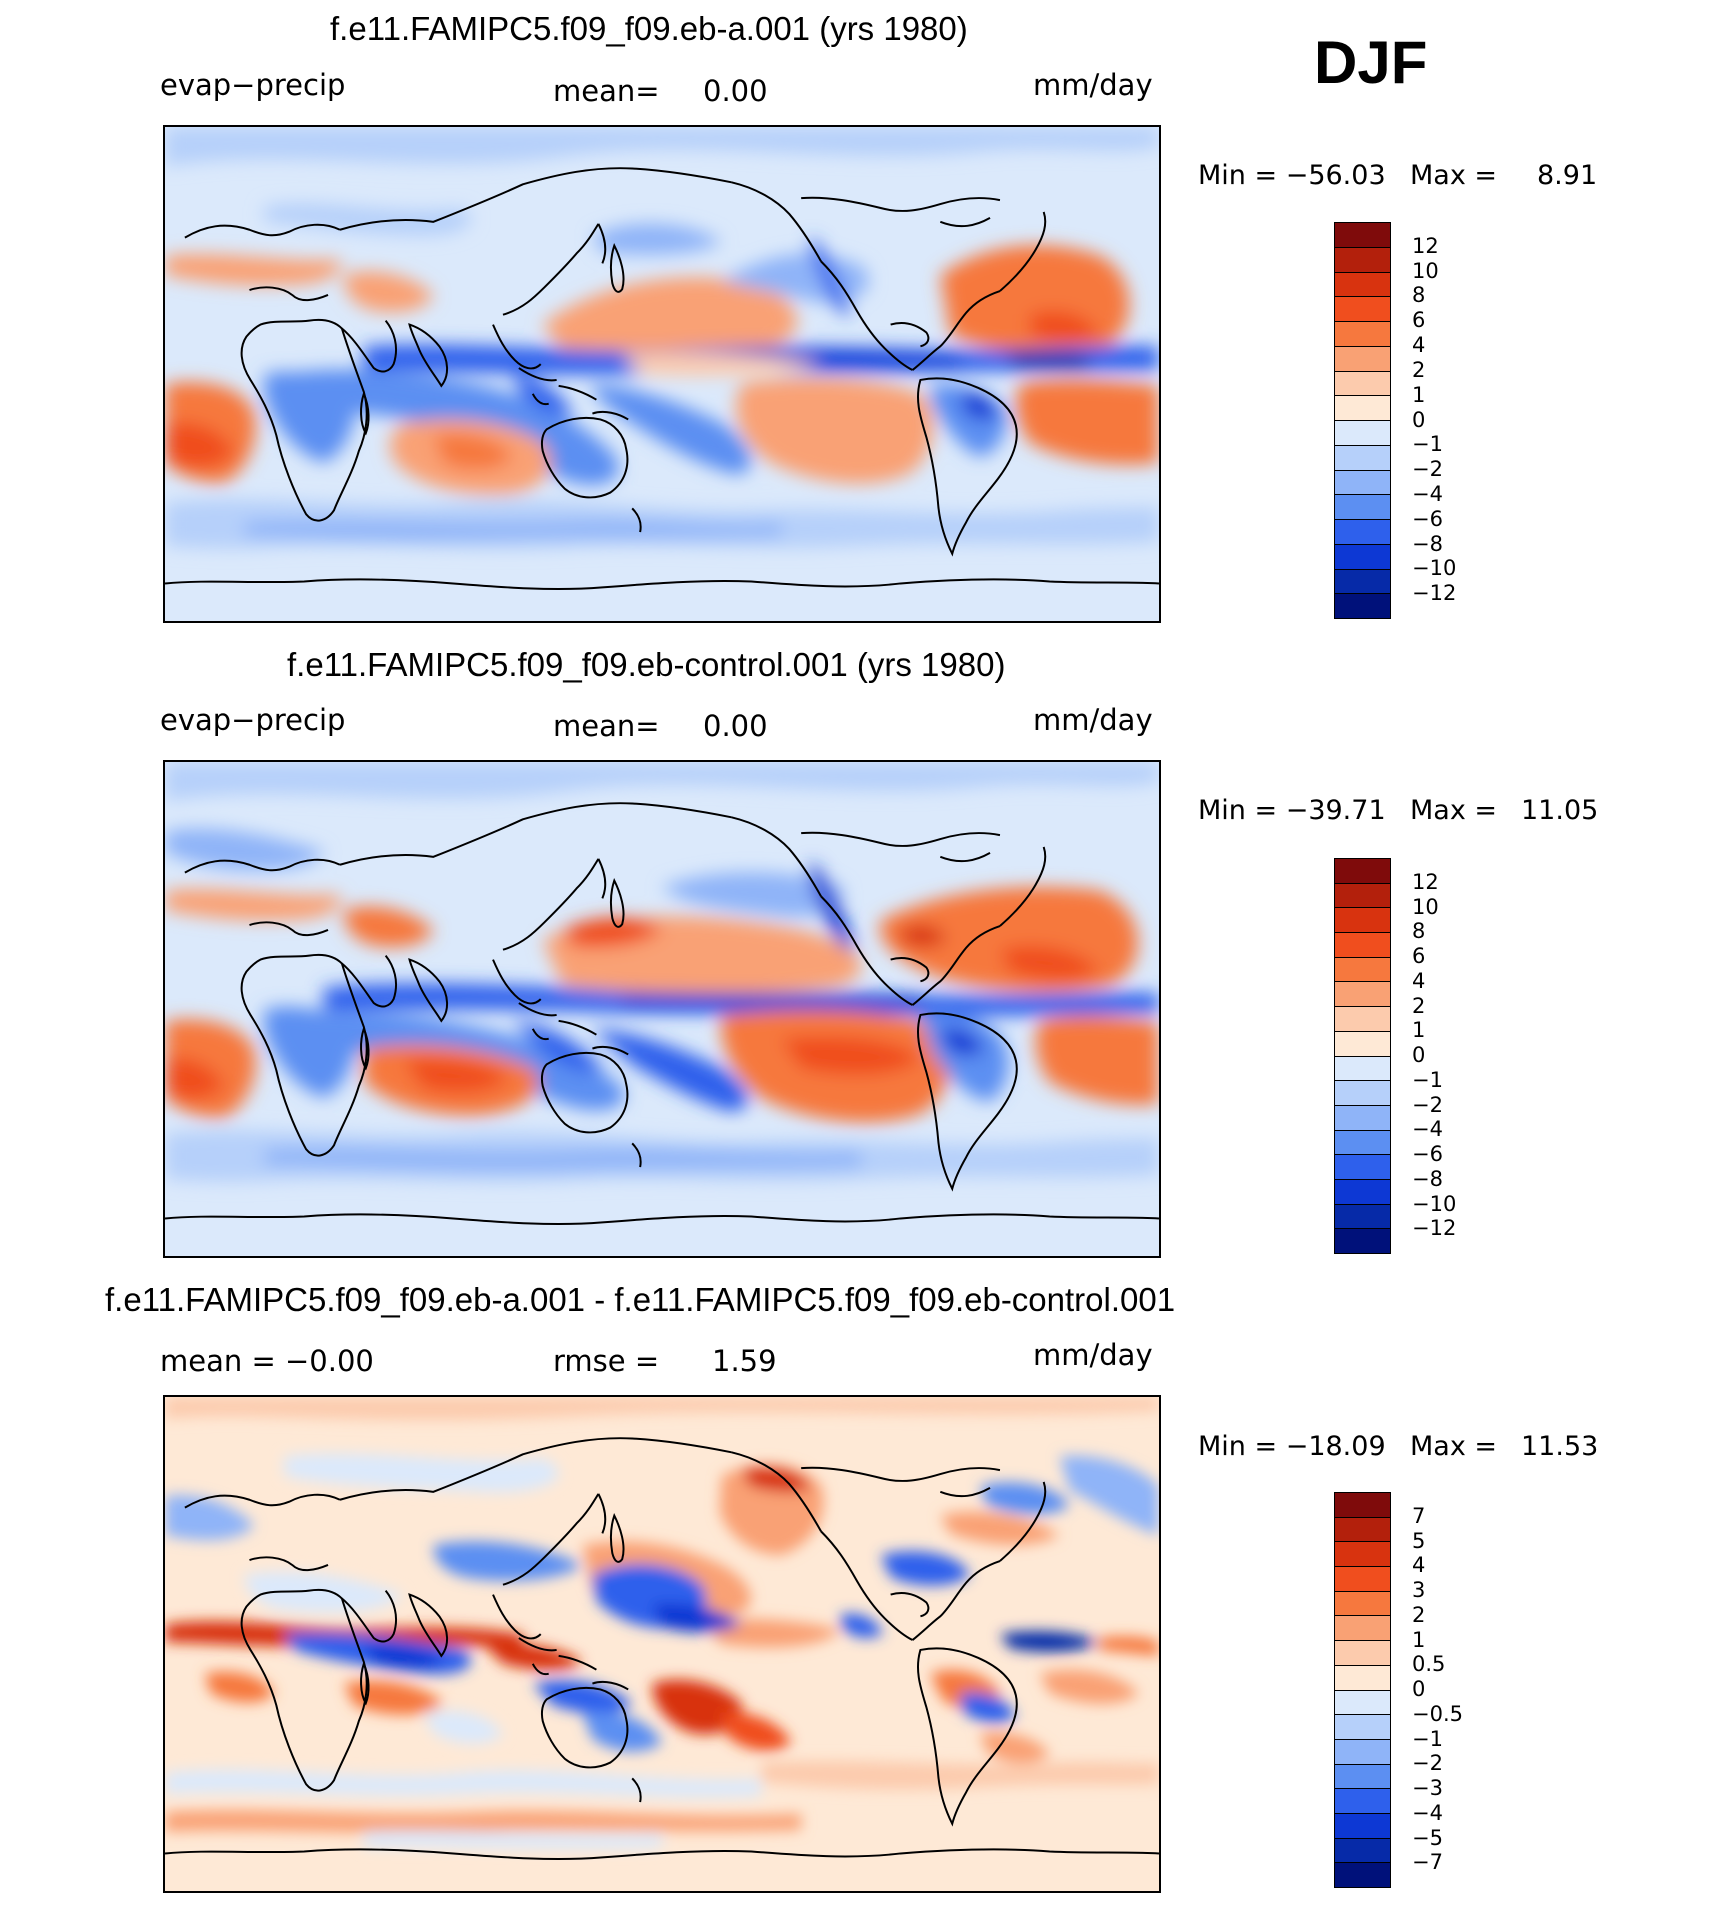 The height and width of the screenshot is (1913, 1710). What do you see at coordinates (1454, 1446) in the screenshot?
I see `panel3-max-label: Max =` at bounding box center [1454, 1446].